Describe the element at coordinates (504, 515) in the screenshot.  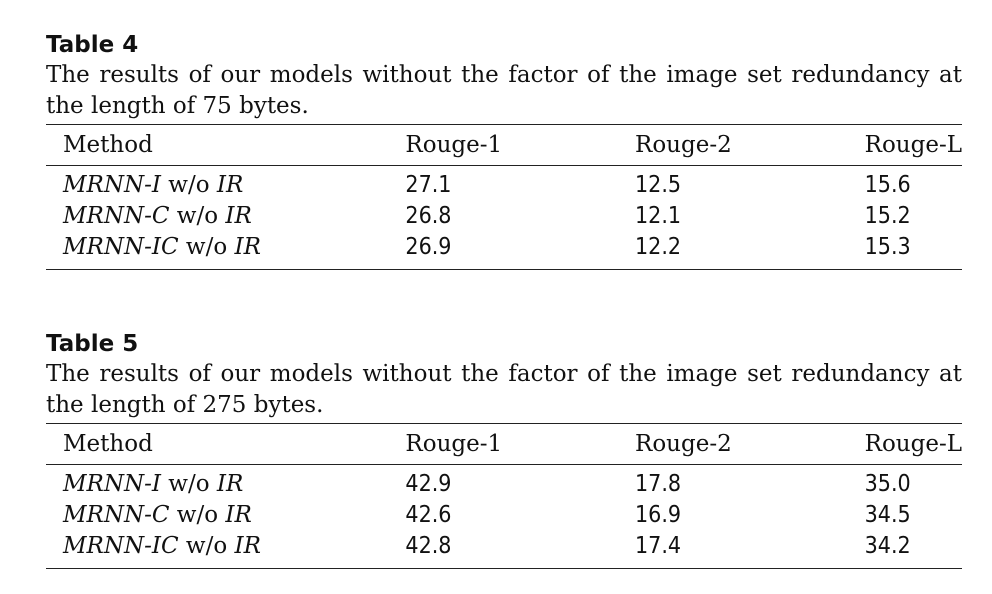
I see `table-row: MRNN-C w/o IR 42.6 16.9 34.5` at that location.